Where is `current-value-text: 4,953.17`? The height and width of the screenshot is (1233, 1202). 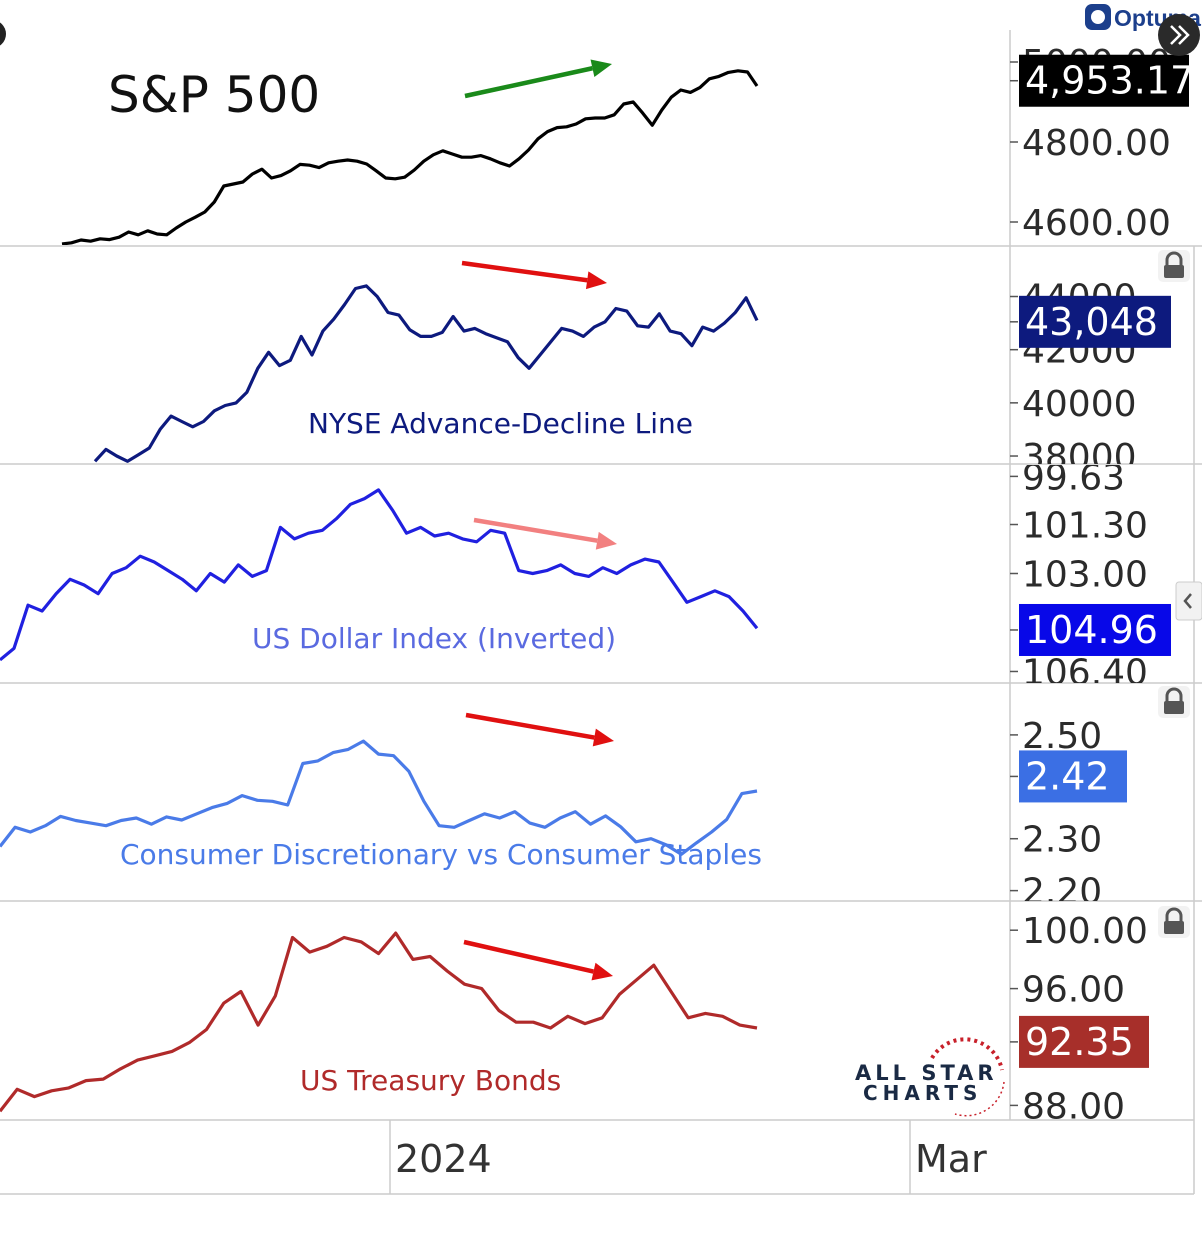 current-value-text: 4,953.17 is located at coordinates (1109, 81).